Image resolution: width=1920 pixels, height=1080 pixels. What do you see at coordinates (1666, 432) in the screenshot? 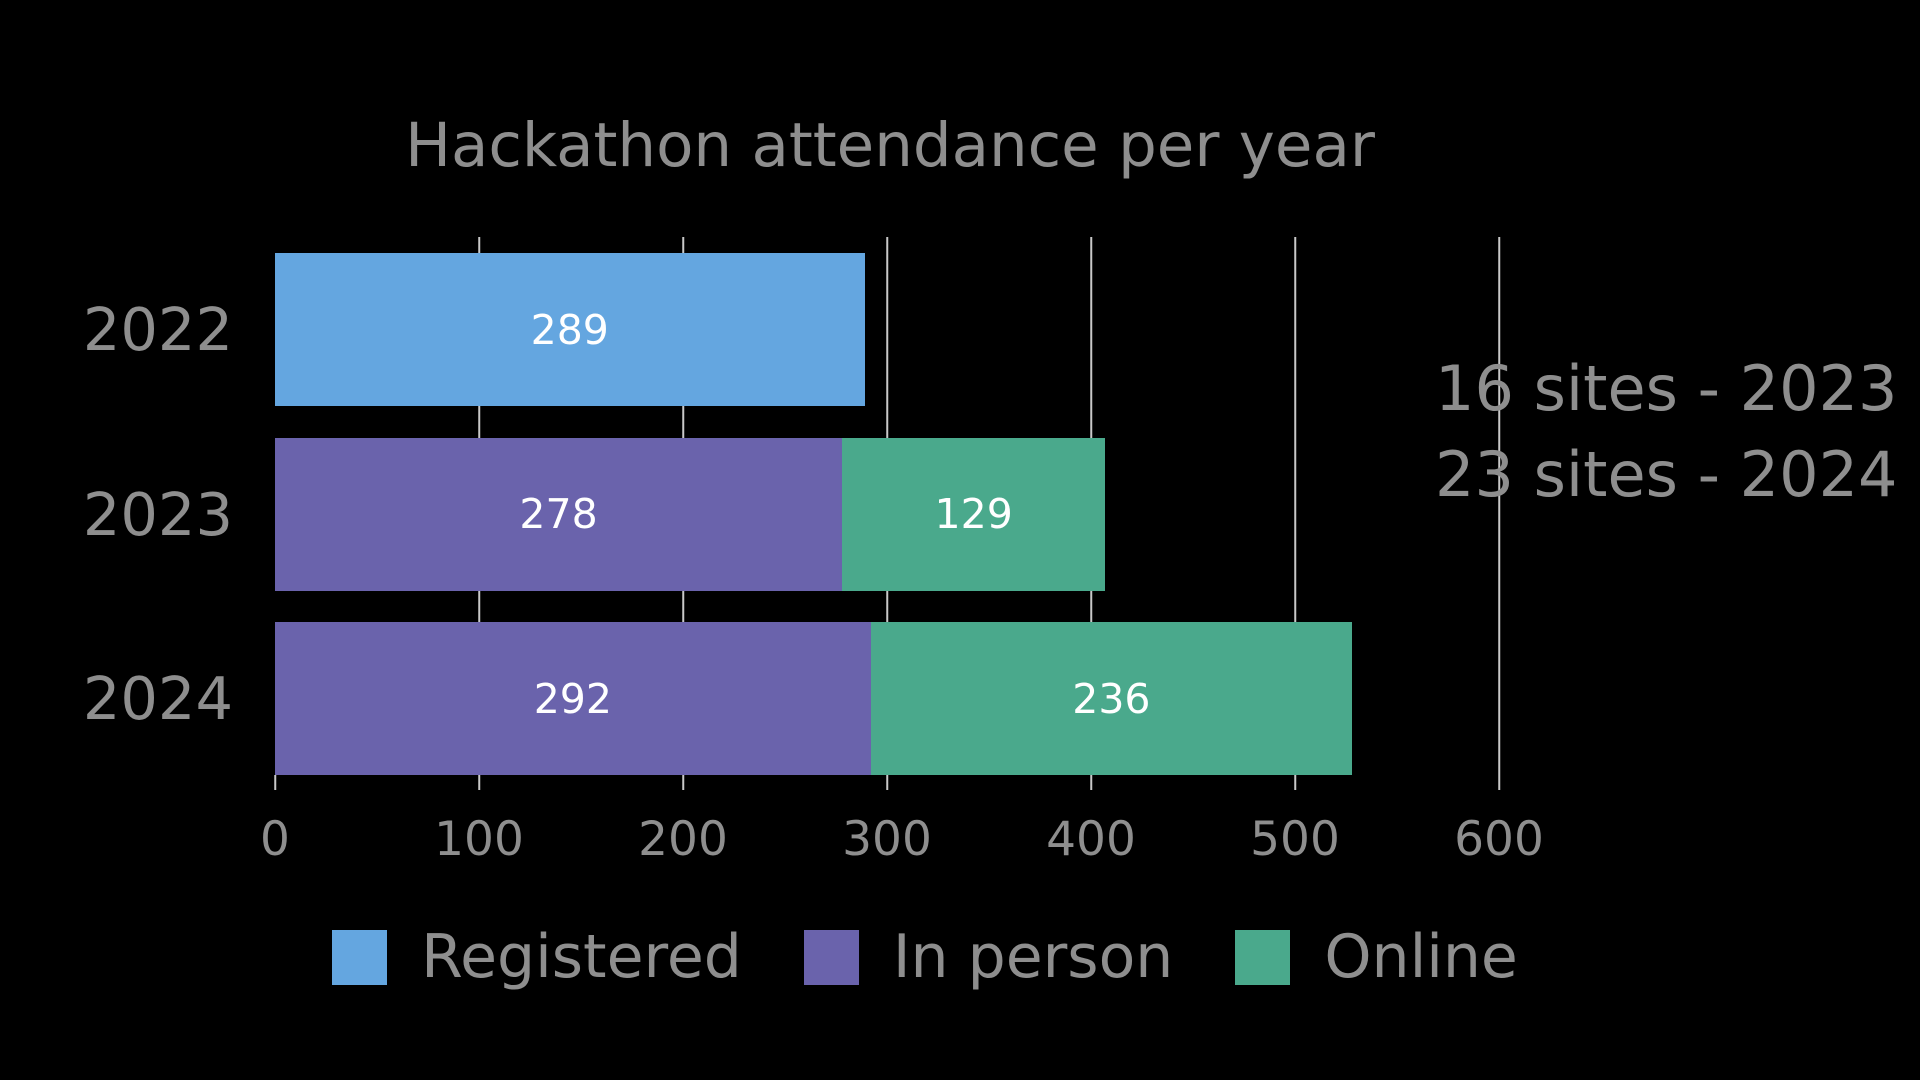
I see `sites-annotation: 16 sites - 2023 23 sites - 2024` at bounding box center [1666, 432].